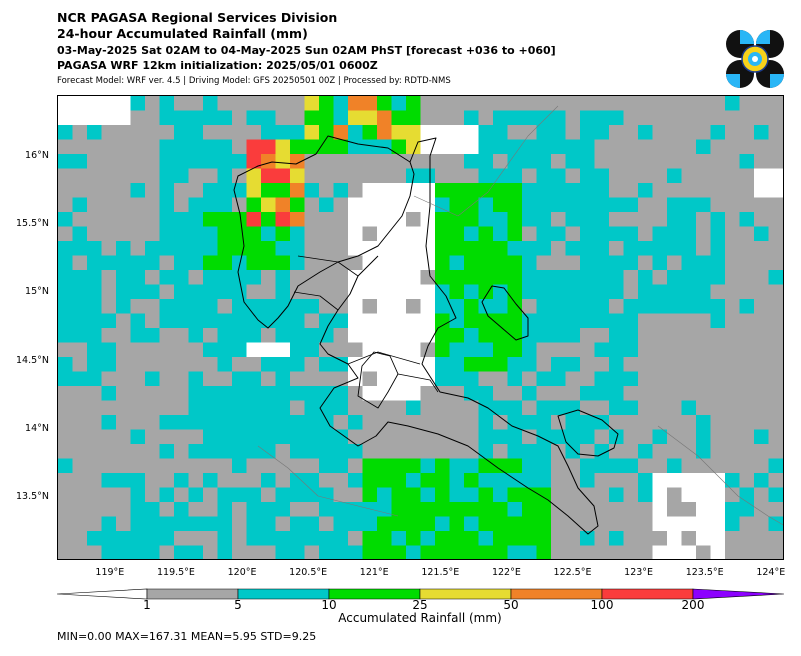 The width and height of the screenshot is (801, 656). I want to click on minor-boundary, so click(720, 475).